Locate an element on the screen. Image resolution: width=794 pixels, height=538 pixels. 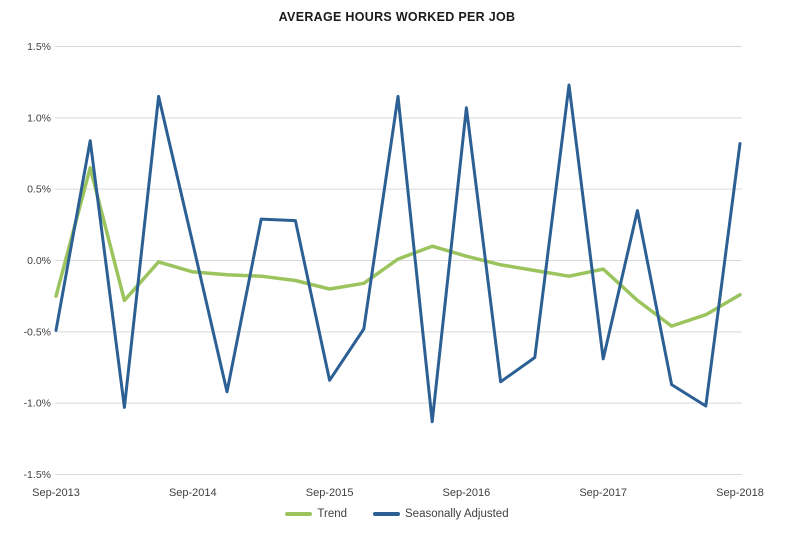
x-tick-label: Sep-2013 is located at coordinates (56, 493).